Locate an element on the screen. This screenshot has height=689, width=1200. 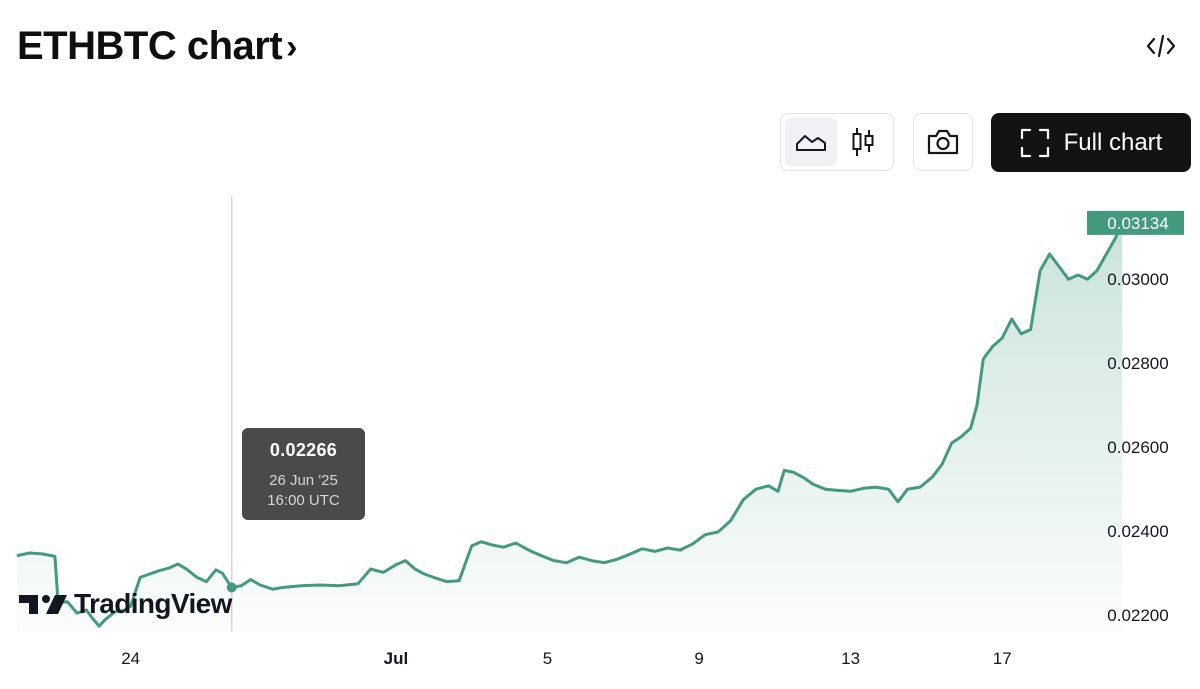
x-axis-tick-label: Jul is located at coordinates (396, 658).